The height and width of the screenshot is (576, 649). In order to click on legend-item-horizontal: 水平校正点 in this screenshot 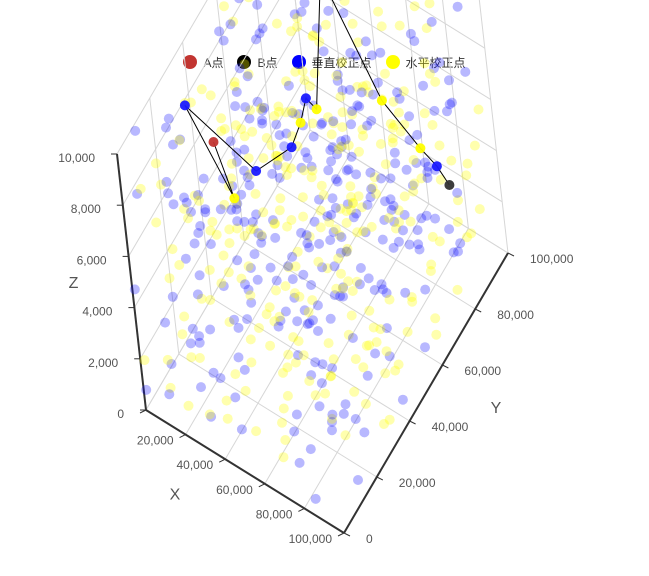, I will do `click(425, 62)`.